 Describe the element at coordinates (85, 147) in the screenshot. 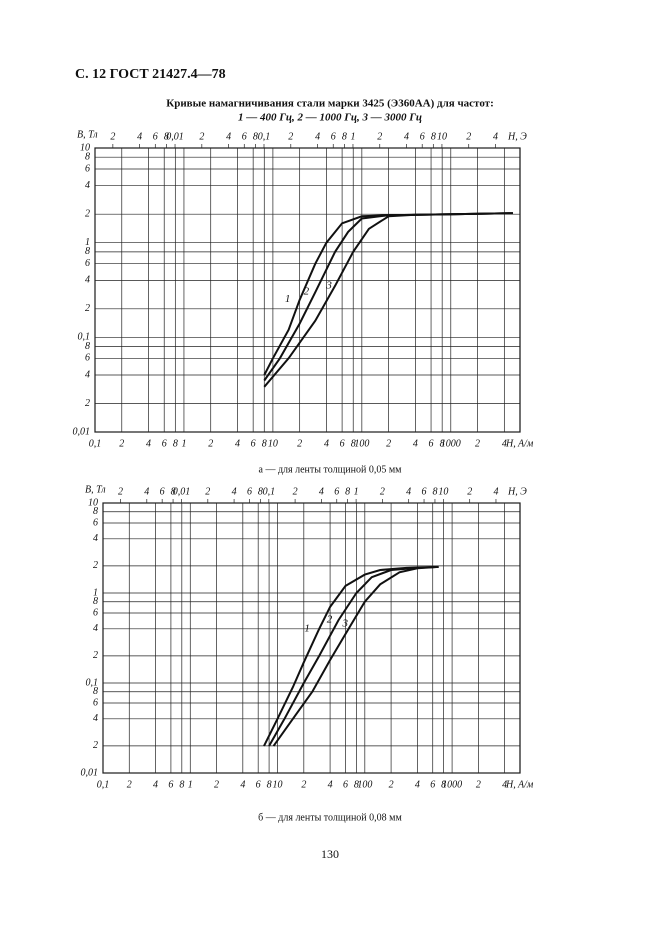

I see `y-tick-label: 10` at that location.